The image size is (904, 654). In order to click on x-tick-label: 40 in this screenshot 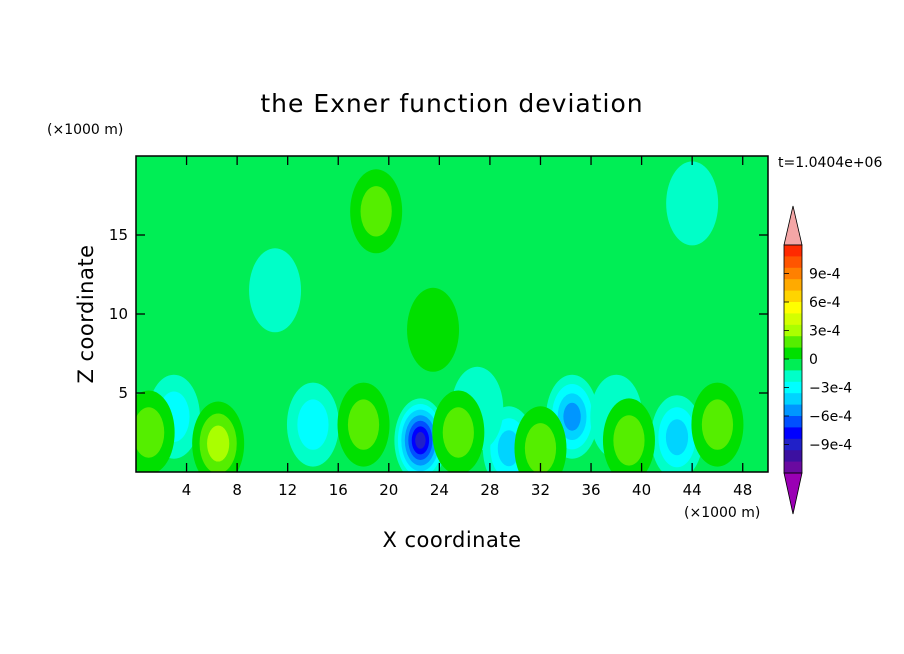, I will do `click(641, 490)`.